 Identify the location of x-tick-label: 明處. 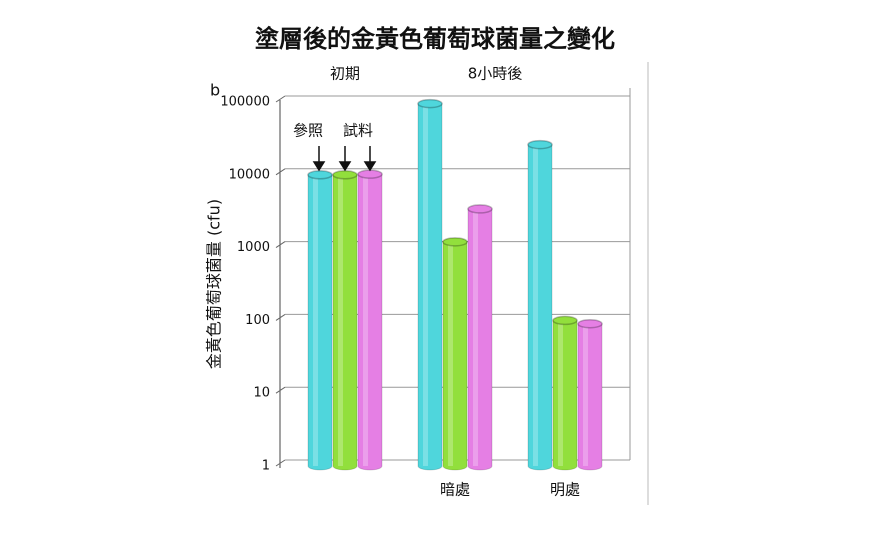
(565, 490).